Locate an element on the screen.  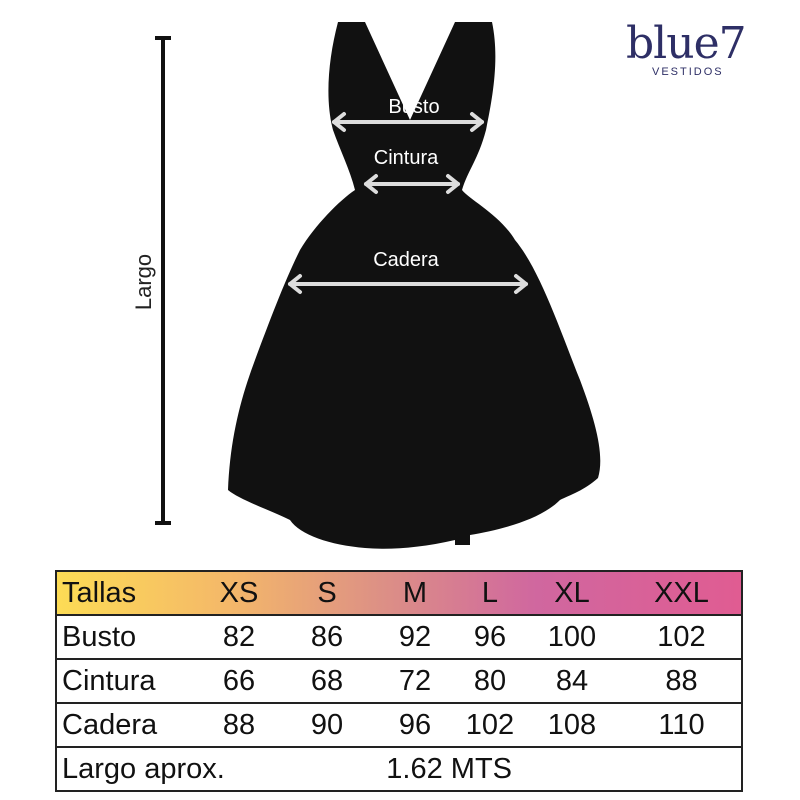
waist-label: Cintura is located at coordinates (406, 158).